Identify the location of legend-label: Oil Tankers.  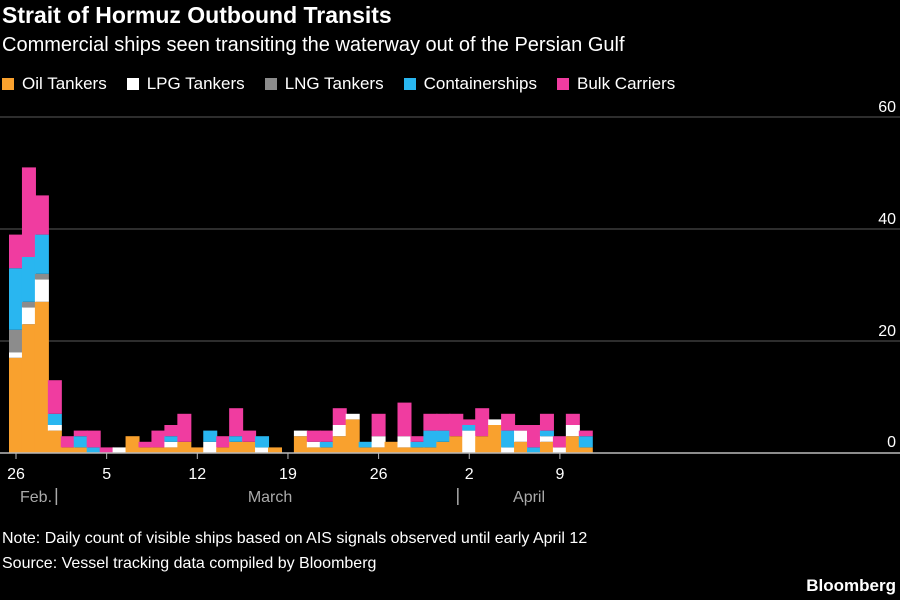
(64, 83).